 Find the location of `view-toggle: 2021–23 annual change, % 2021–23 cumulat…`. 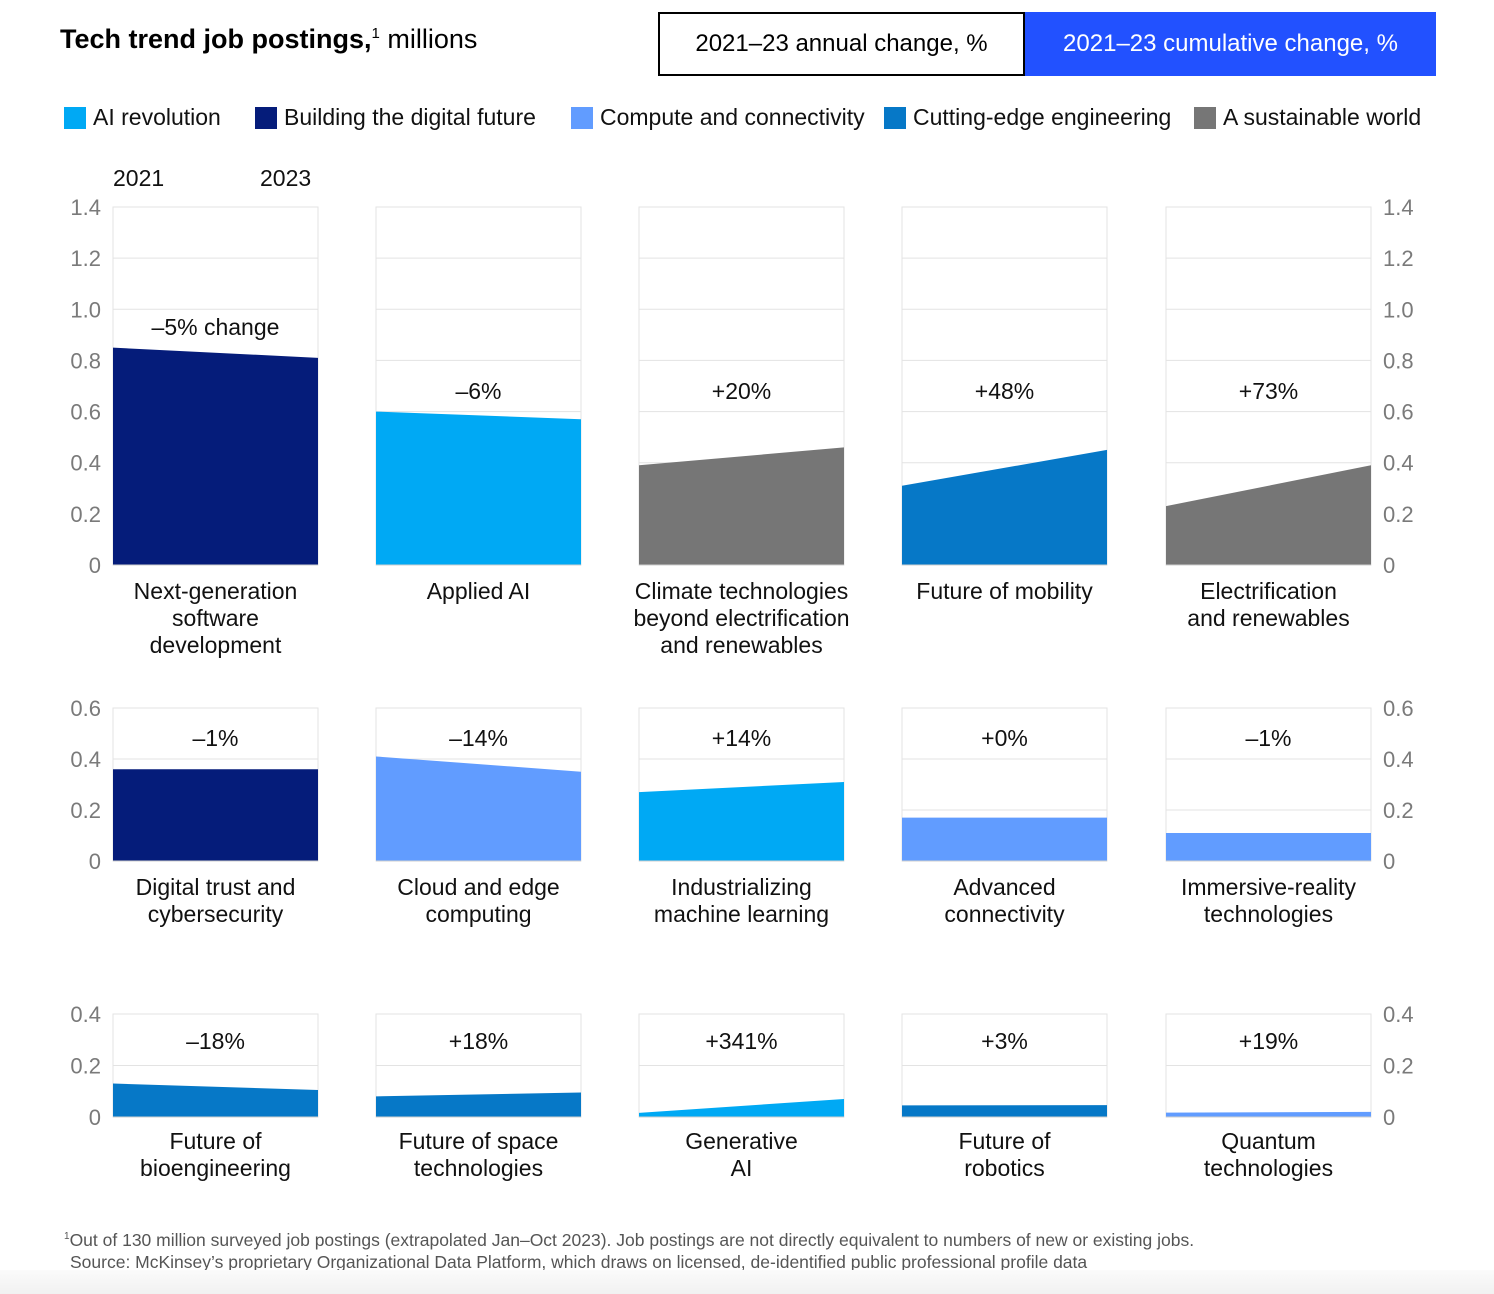

view-toggle: 2021–23 annual change, % 2021–23 cumulat… is located at coordinates (1047, 44).